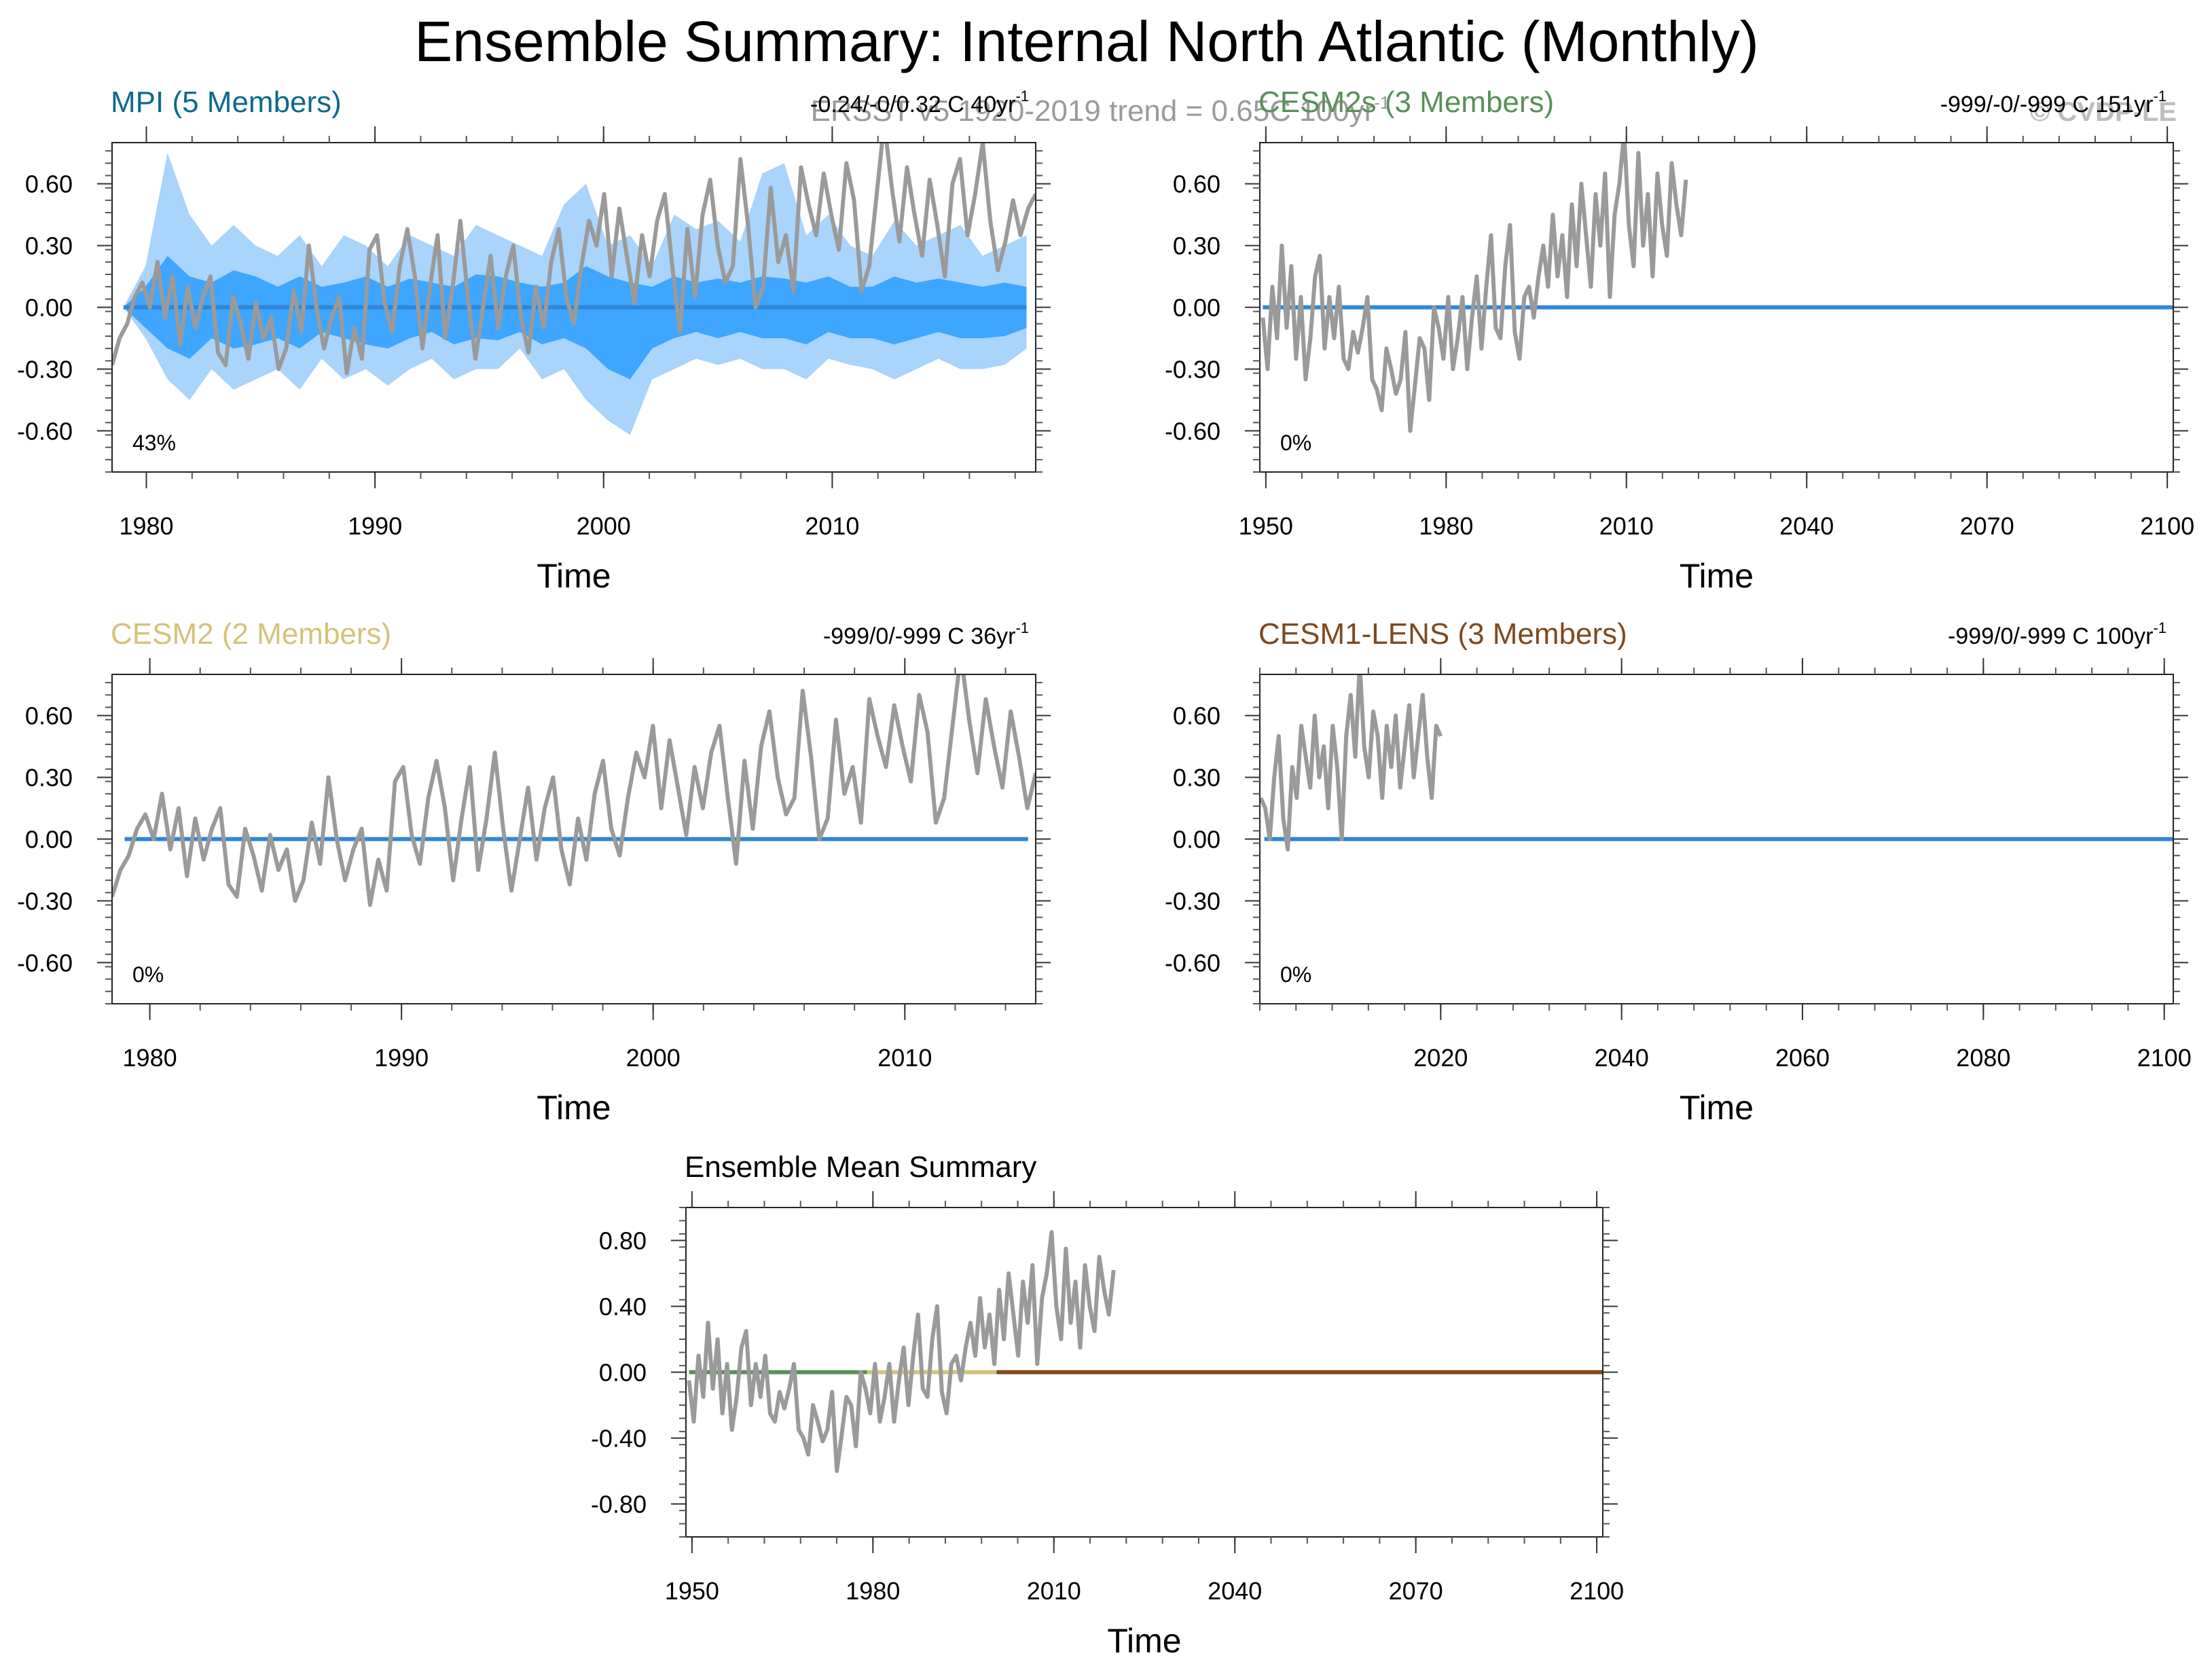 The height and width of the screenshot is (1670, 2212). What do you see at coordinates (1442, 634) in the screenshot?
I see `panel-title: CESM1-LENS (3 Members)` at bounding box center [1442, 634].